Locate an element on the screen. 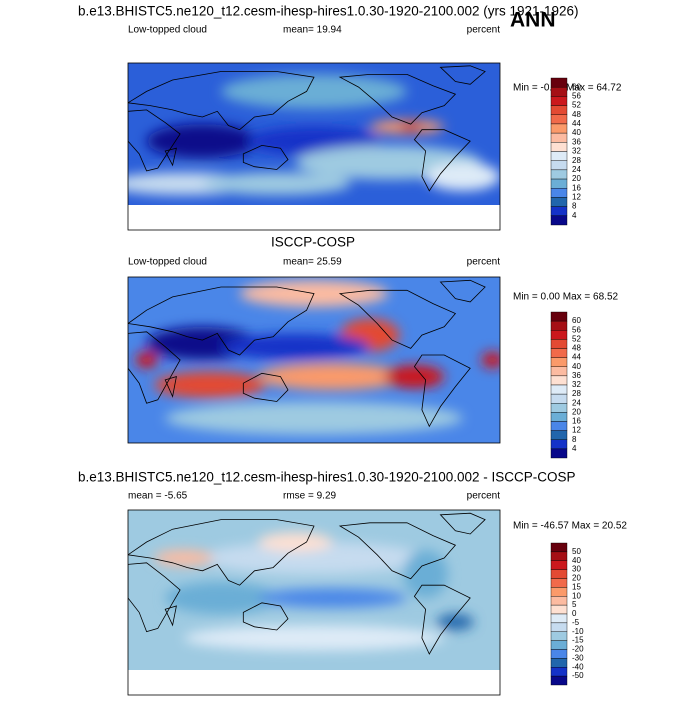 This screenshot has height=705, width=700. center-label: mean= 19.94 is located at coordinates (312, 30).